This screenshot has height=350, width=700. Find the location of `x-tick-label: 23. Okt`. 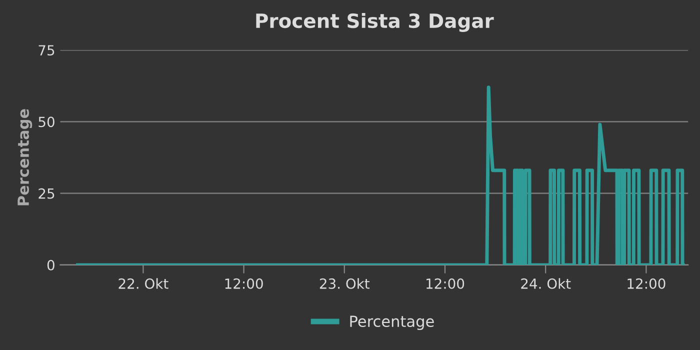

x-tick-label: 23. Okt is located at coordinates (345, 283).